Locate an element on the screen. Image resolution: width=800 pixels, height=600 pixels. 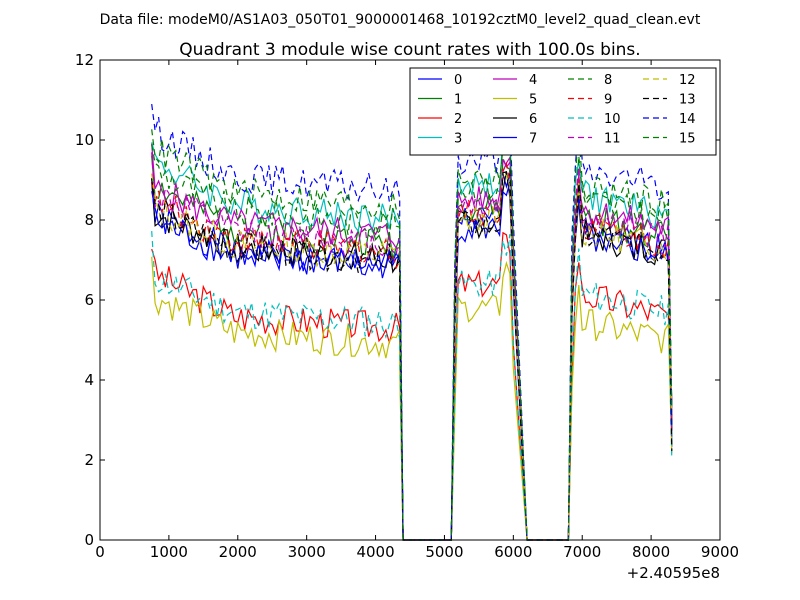
legend-label: 12 is located at coordinates (687, 80).